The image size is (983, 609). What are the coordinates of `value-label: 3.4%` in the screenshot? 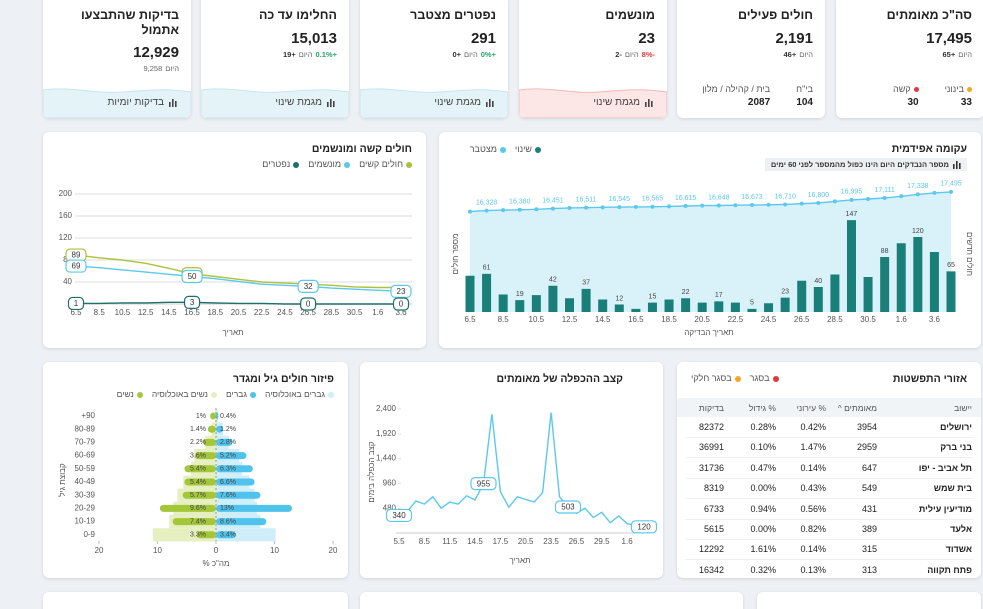 It's located at (228, 535).